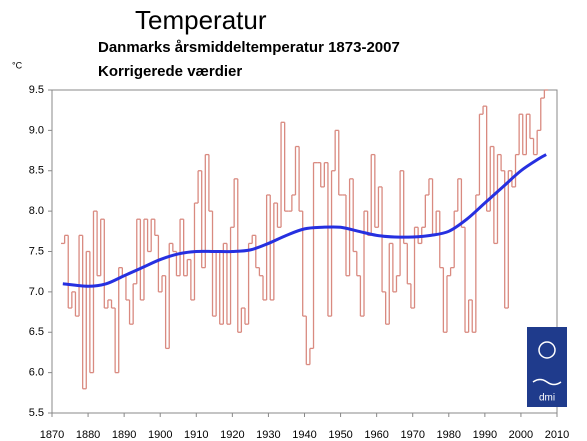 This screenshot has width=587, height=441. Describe the element at coordinates (36, 90) in the screenshot. I see `y-tick-label: 9.5` at that location.